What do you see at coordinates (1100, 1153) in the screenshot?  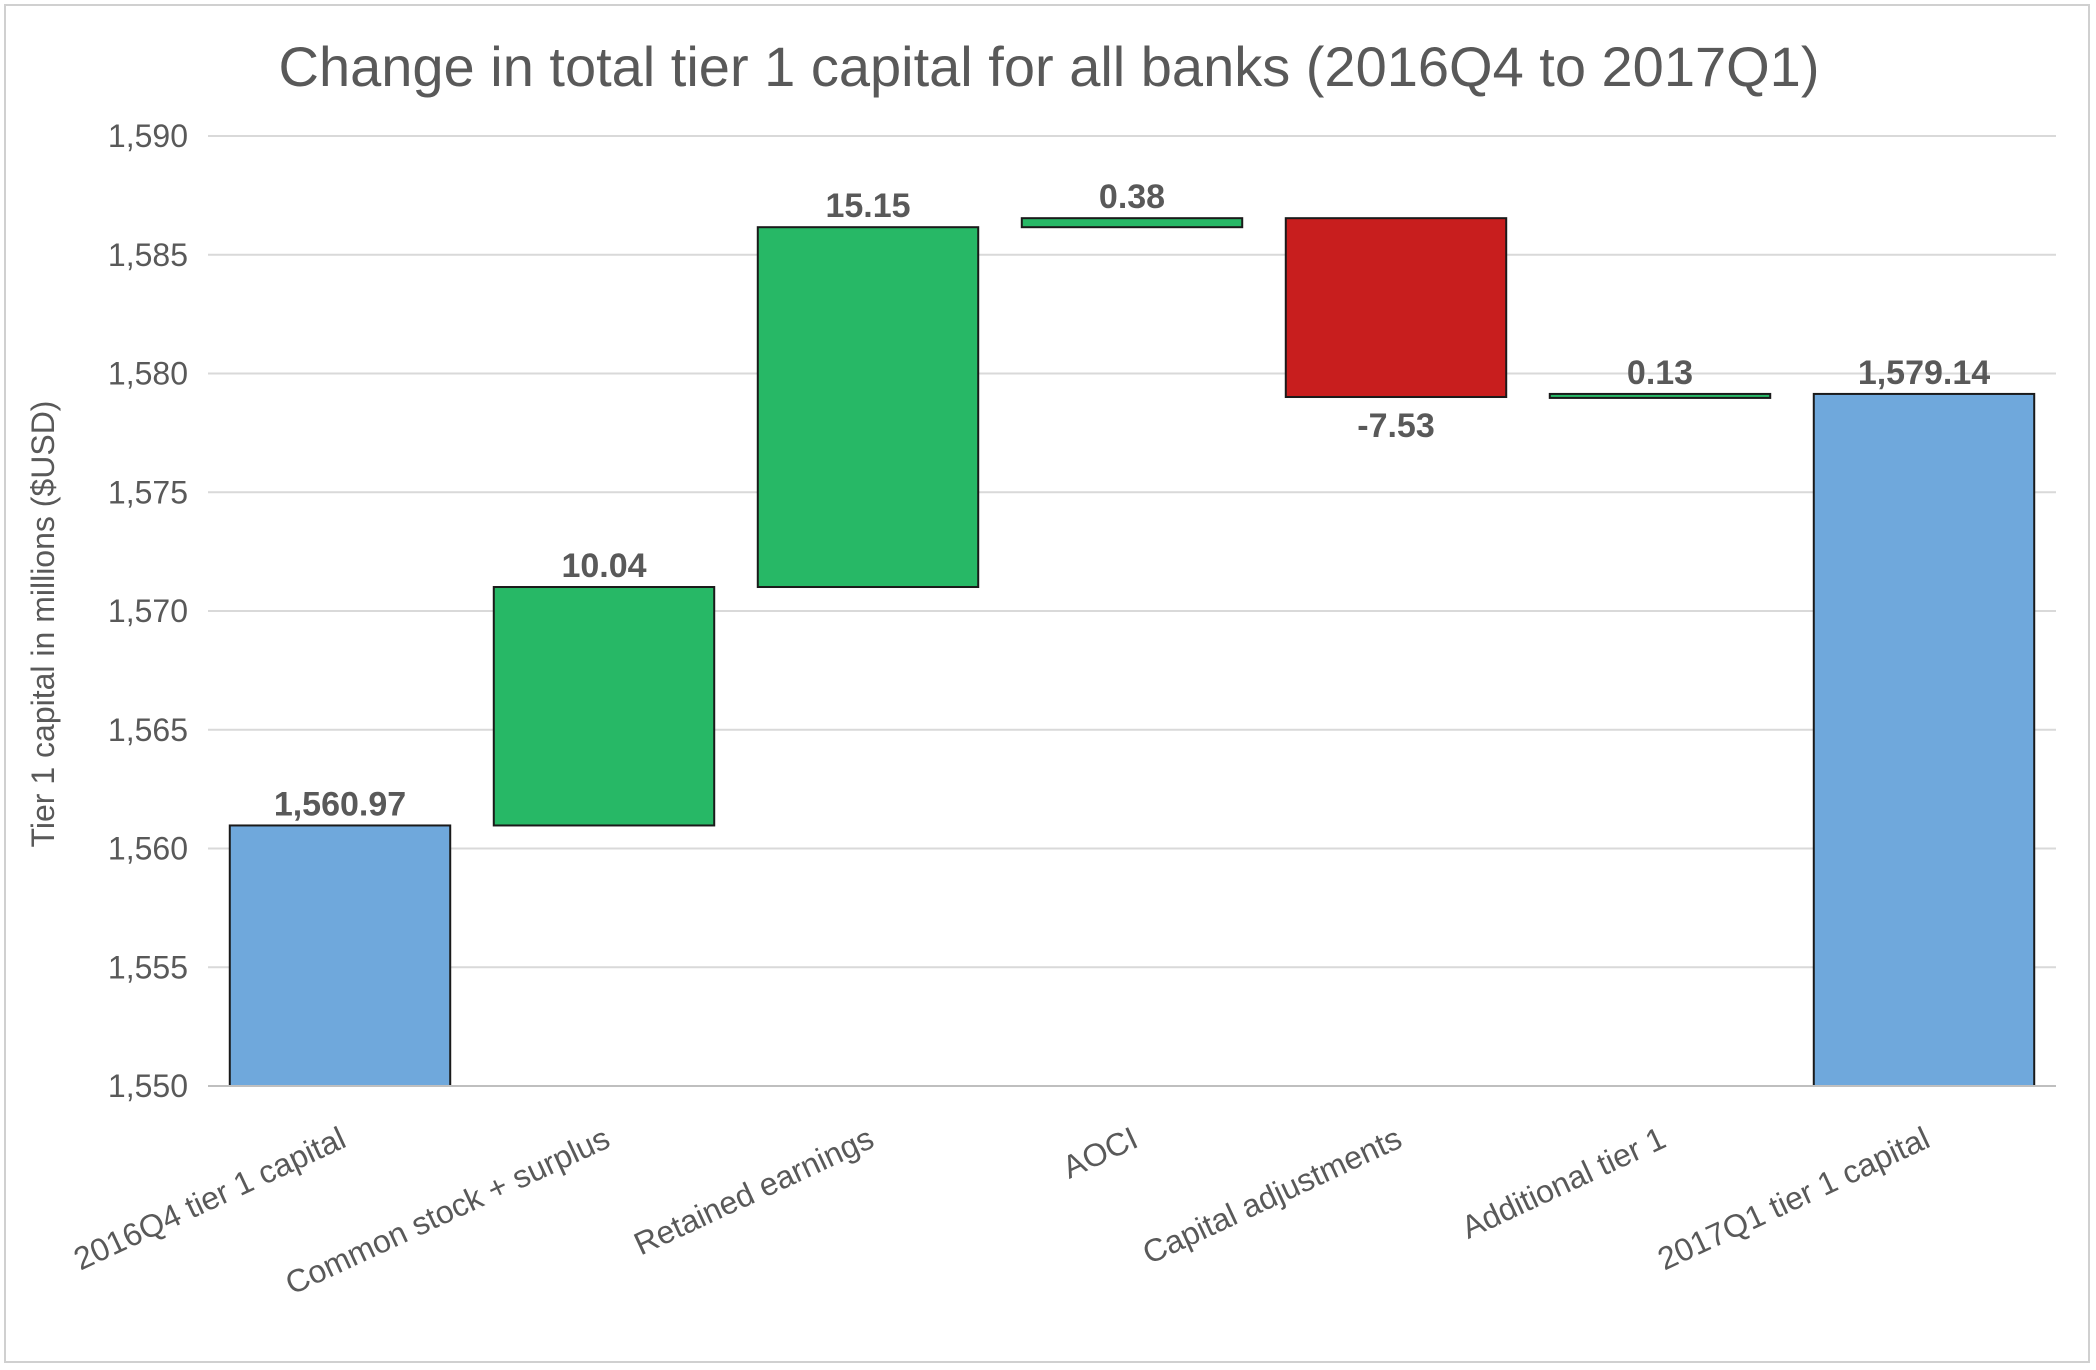 I see `x-category-label: AOCI` at bounding box center [1100, 1153].